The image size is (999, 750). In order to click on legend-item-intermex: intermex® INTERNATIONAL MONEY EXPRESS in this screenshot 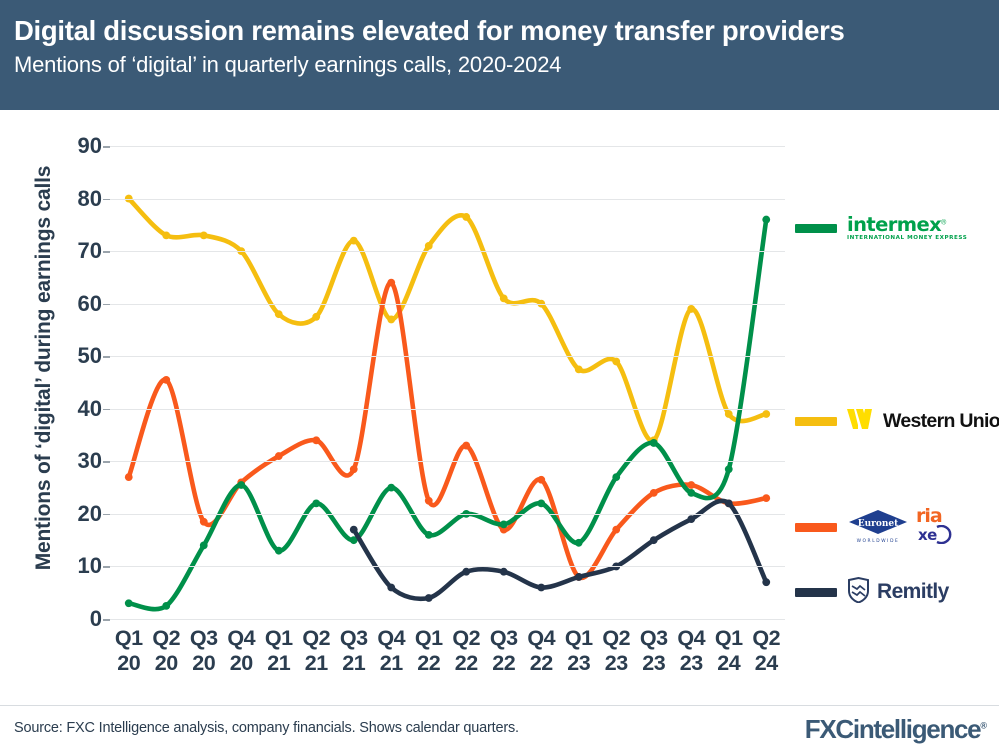, I will do `click(881, 228)`.